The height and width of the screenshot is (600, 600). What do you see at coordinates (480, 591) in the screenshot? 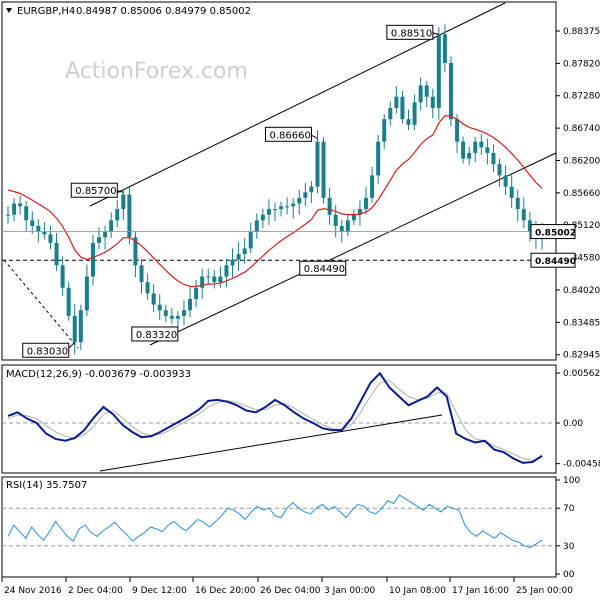
I see `x-tick-label: 17 Jan 16:00` at bounding box center [480, 591].